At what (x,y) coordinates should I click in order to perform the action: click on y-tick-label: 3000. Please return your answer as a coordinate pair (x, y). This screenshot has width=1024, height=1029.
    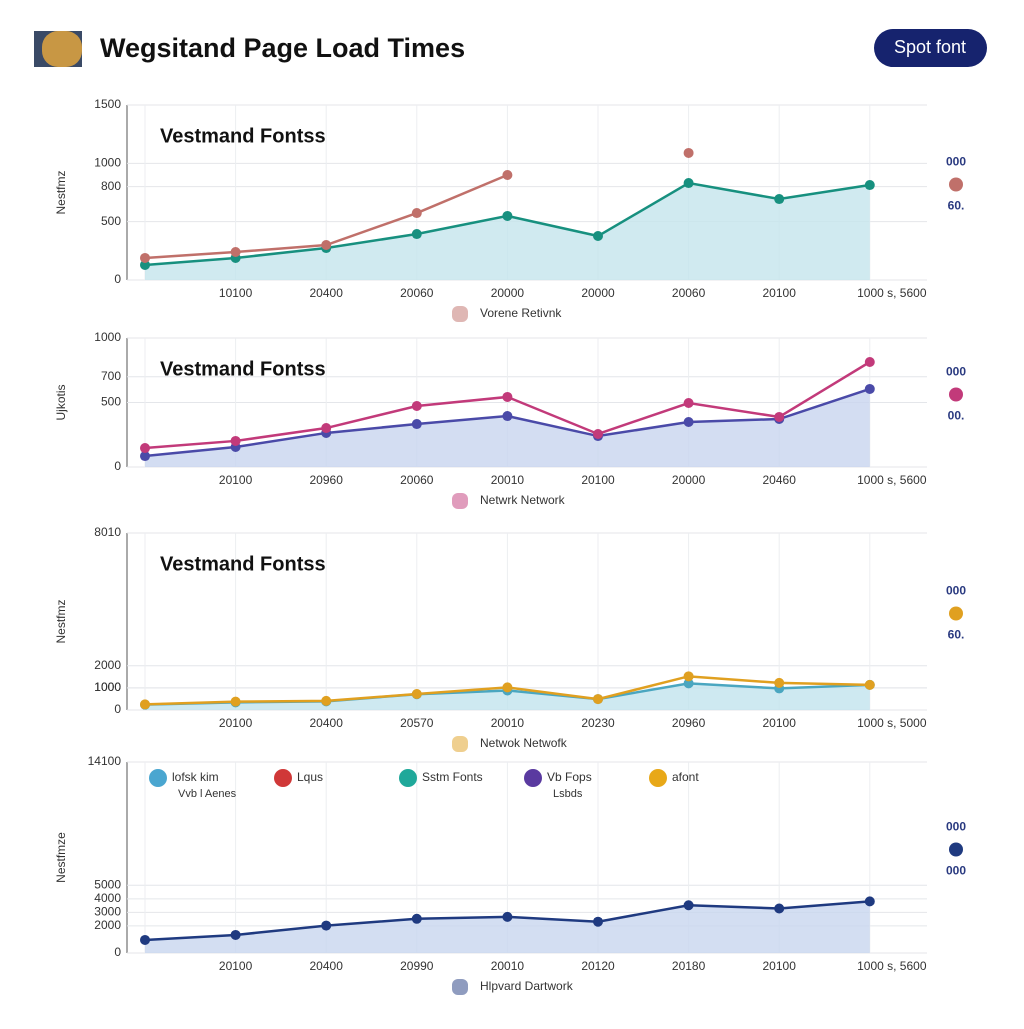
    Looking at the image, I should click on (107, 912).